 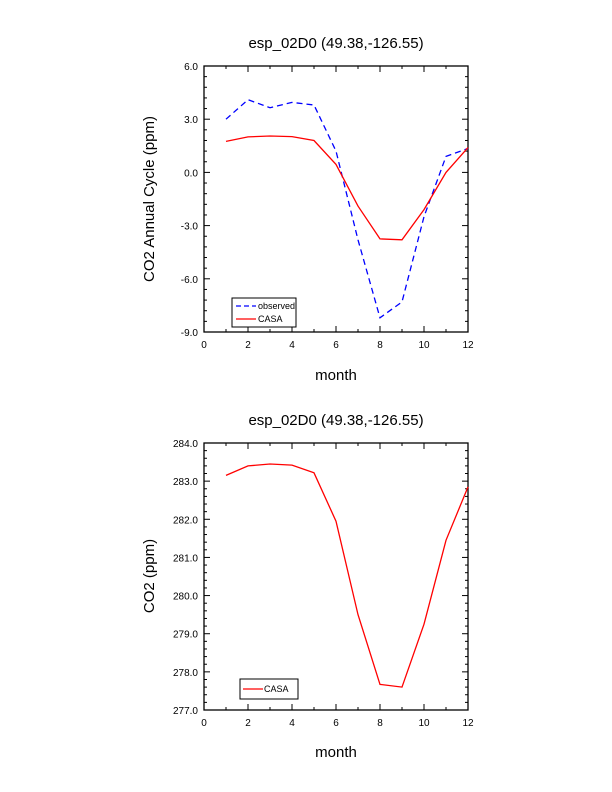 I want to click on y-tick-label: 284.0, so click(x=185, y=444).